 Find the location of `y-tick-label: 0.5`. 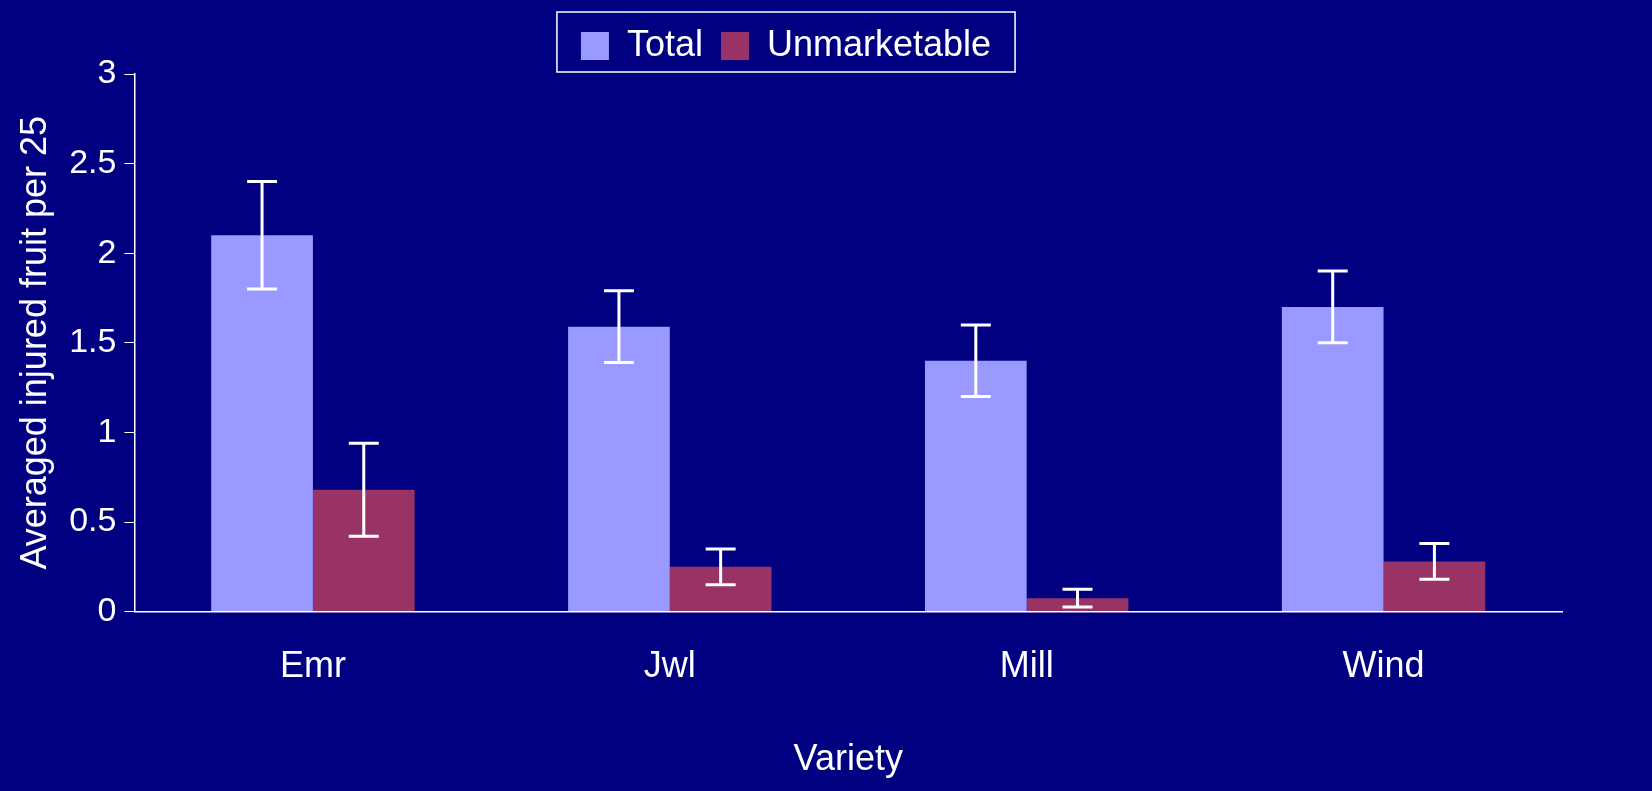

y-tick-label: 0.5 is located at coordinates (93, 519).